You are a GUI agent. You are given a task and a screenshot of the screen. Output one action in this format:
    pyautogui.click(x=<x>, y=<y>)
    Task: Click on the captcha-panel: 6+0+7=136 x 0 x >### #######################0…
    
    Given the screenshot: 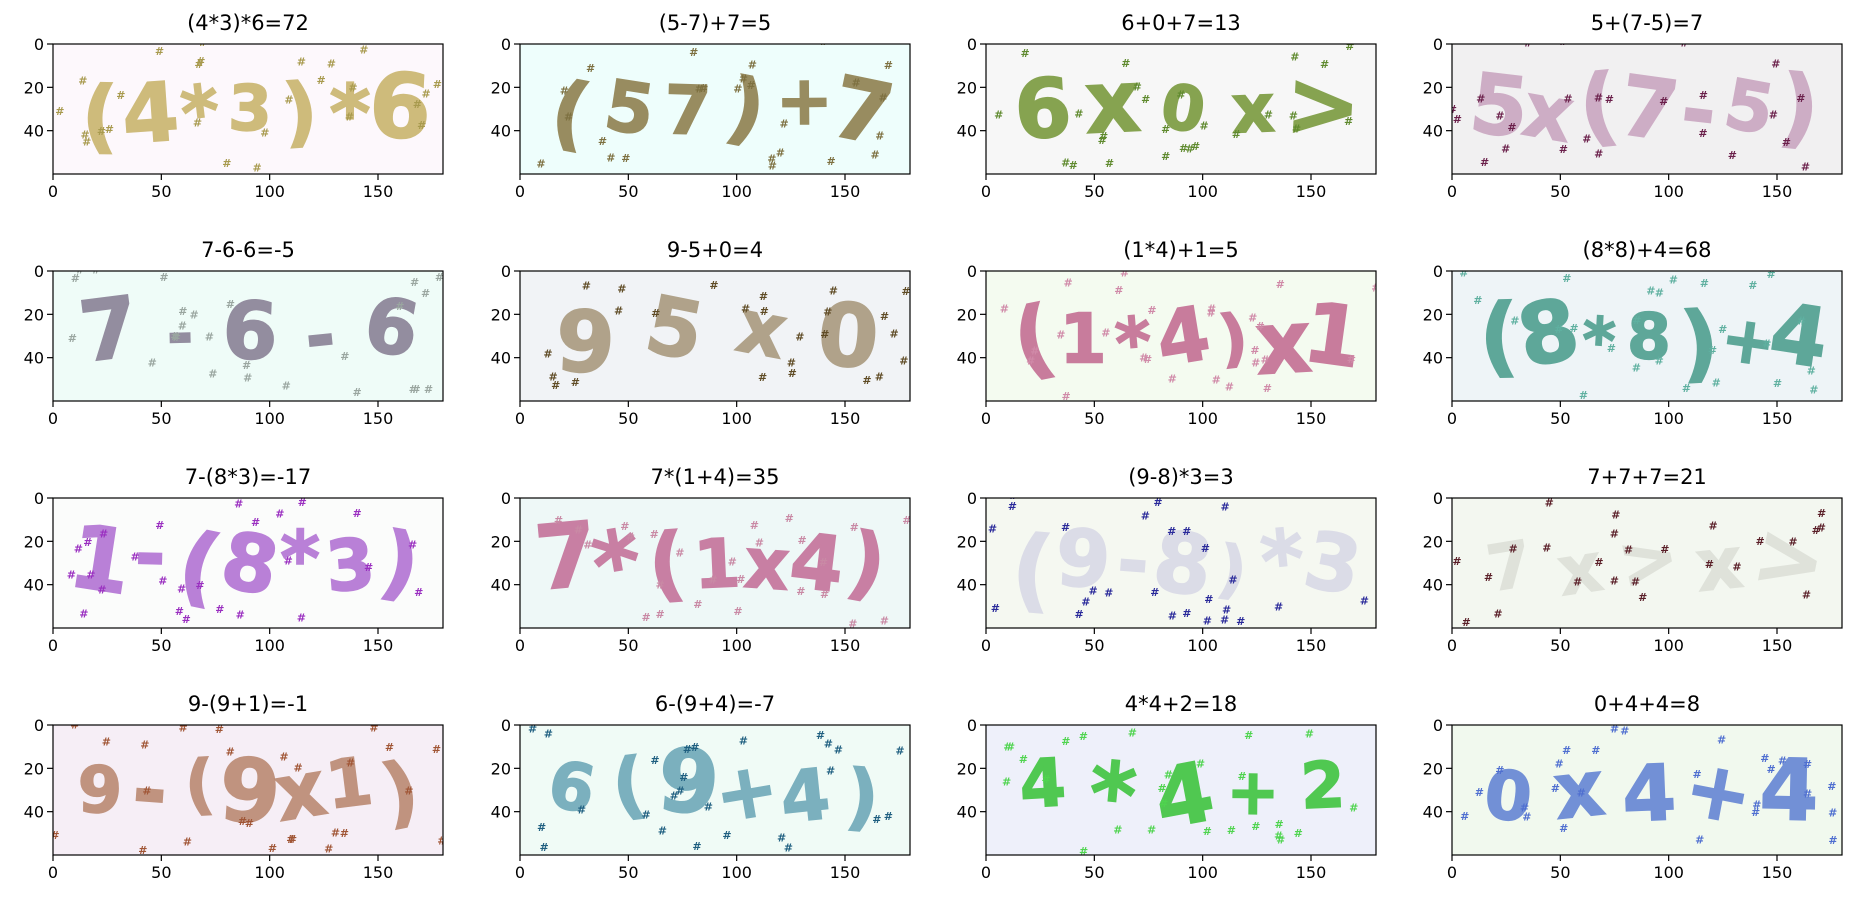 What is the action you would take?
    pyautogui.click(x=1167, y=106)
    